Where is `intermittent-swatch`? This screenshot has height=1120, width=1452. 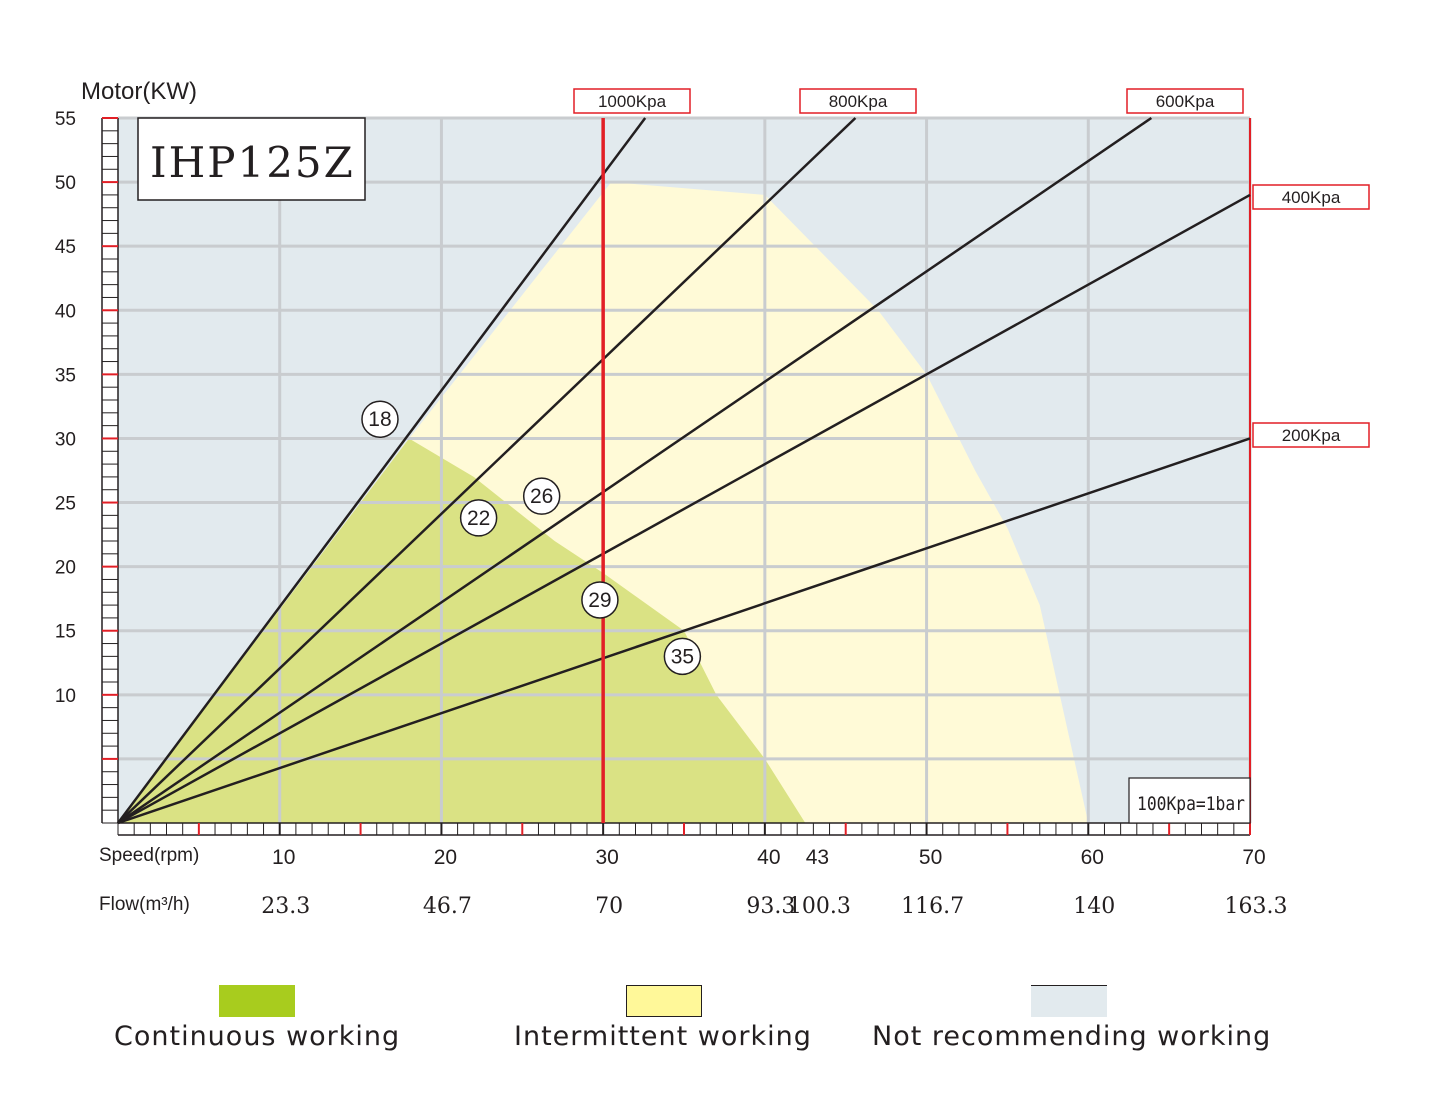 intermittent-swatch is located at coordinates (664, 1001).